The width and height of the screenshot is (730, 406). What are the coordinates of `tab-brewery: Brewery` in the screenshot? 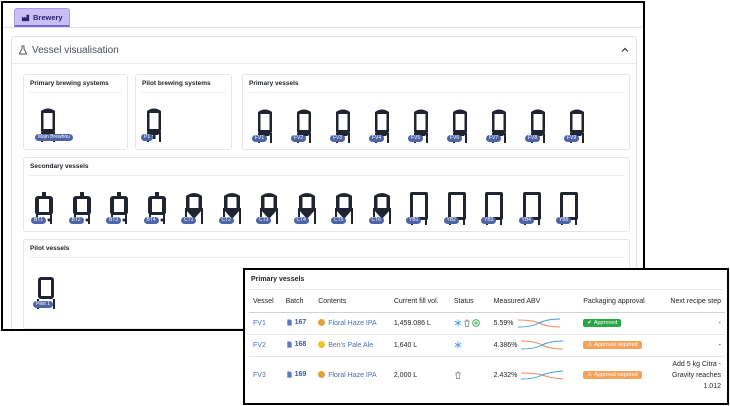 It's located at (42, 17).